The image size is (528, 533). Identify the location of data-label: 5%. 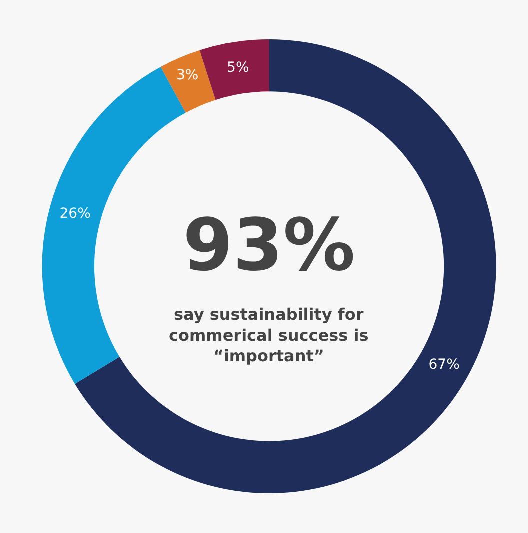
(238, 68).